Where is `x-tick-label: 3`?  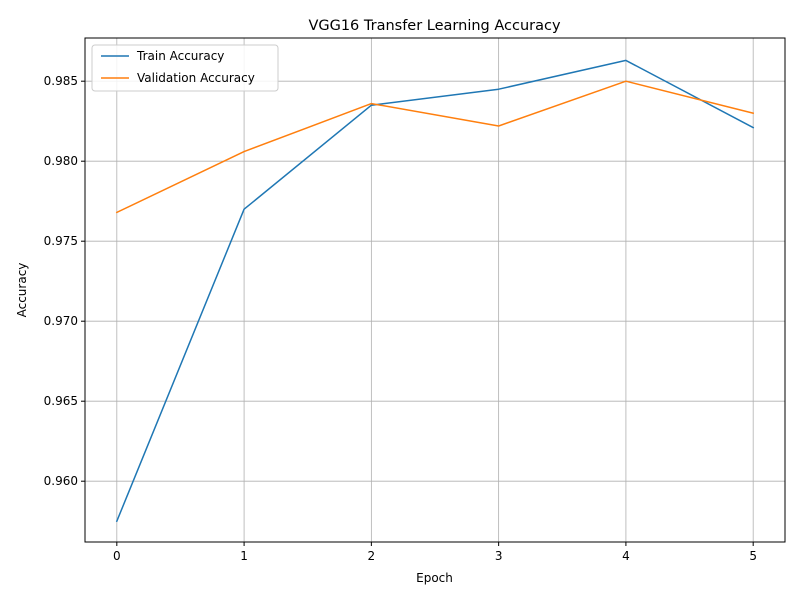
x-tick-label: 3 is located at coordinates (499, 556).